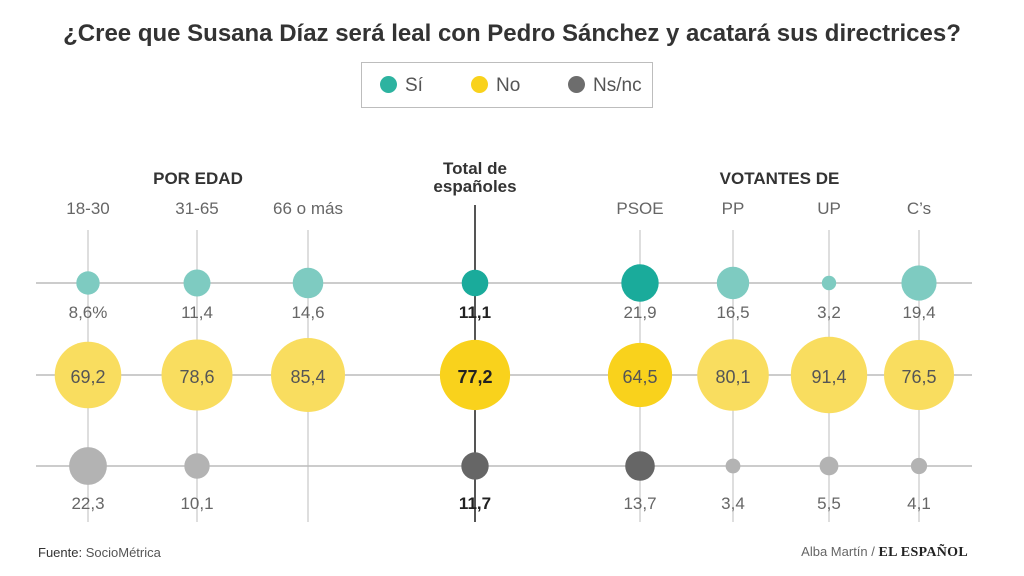 The image size is (1024, 576). I want to click on bubble-no-c-s, so click(919, 375).